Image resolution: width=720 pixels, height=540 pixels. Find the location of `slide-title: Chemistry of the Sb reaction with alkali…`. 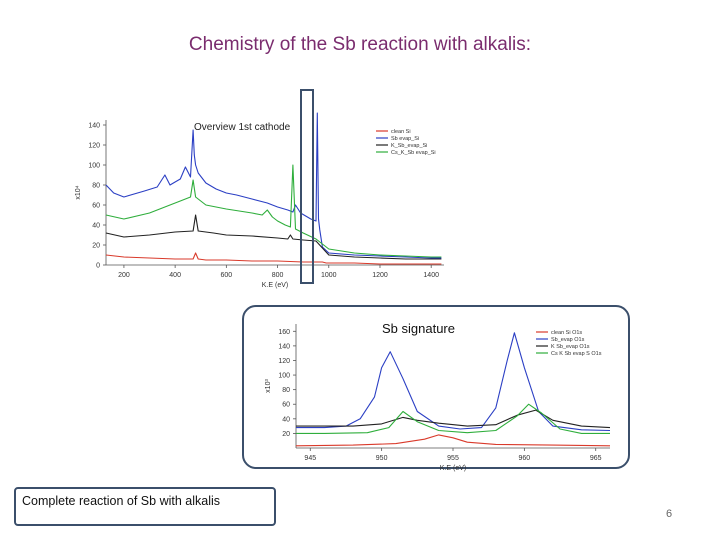

slide-title: Chemistry of the Sb reaction with alkali… is located at coordinates (360, 44).